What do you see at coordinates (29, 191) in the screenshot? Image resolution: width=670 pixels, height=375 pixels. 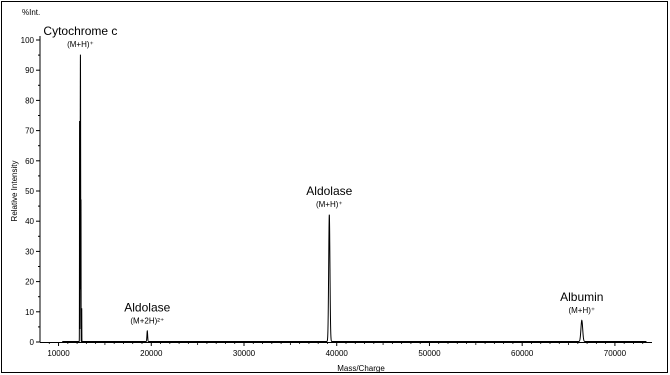 I see `y-tick-label: 50` at bounding box center [29, 191].